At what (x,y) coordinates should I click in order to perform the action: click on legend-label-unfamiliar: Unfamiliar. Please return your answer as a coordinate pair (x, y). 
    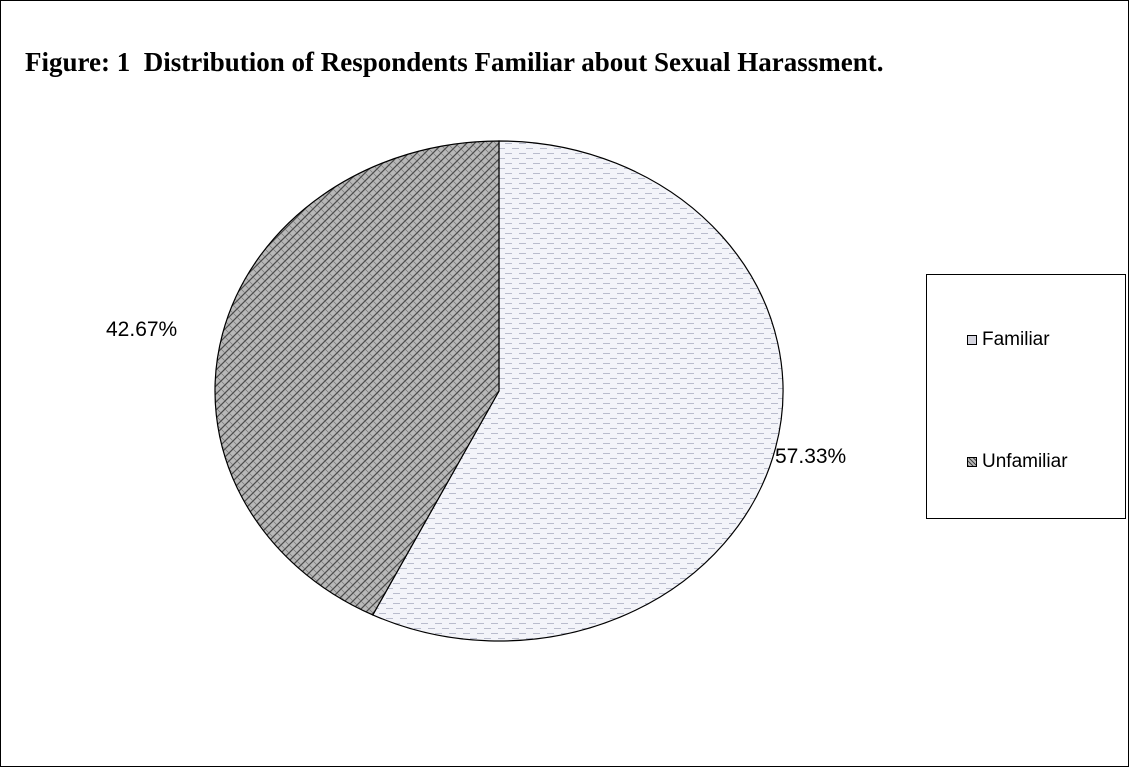
    Looking at the image, I should click on (1025, 461).